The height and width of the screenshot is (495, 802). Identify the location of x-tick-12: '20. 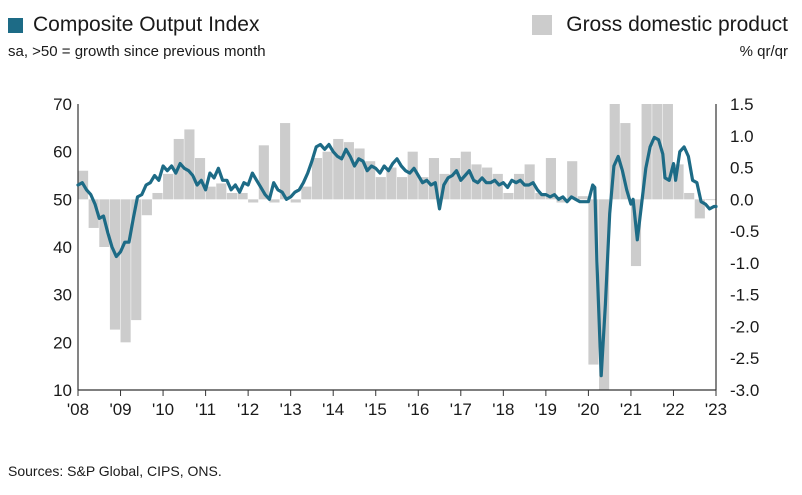
(588, 409).